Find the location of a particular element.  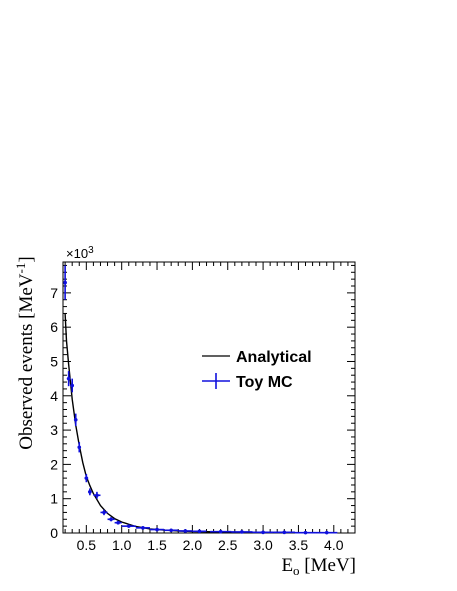

x-tick-label: 3.5 is located at coordinates (299, 545).